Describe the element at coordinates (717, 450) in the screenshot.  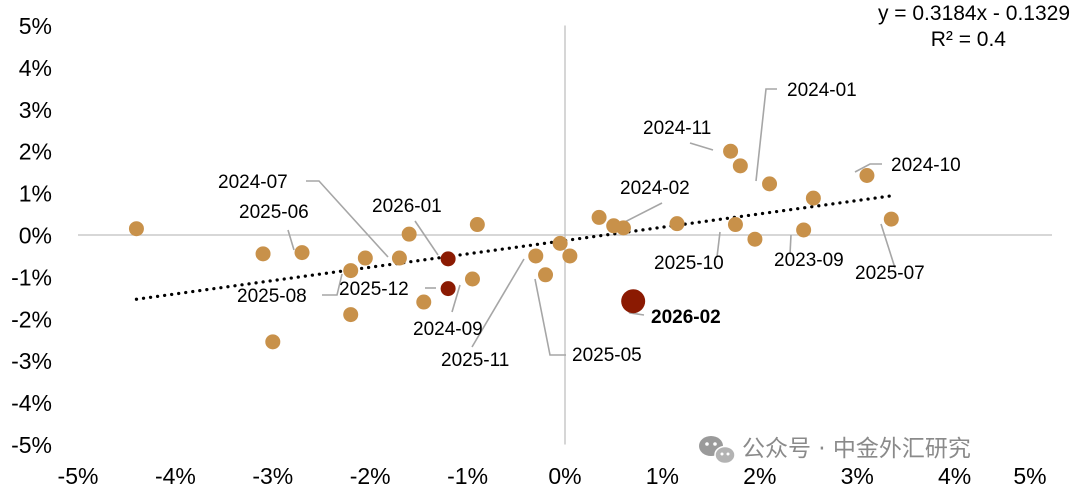
I see `wechat-icon` at that location.